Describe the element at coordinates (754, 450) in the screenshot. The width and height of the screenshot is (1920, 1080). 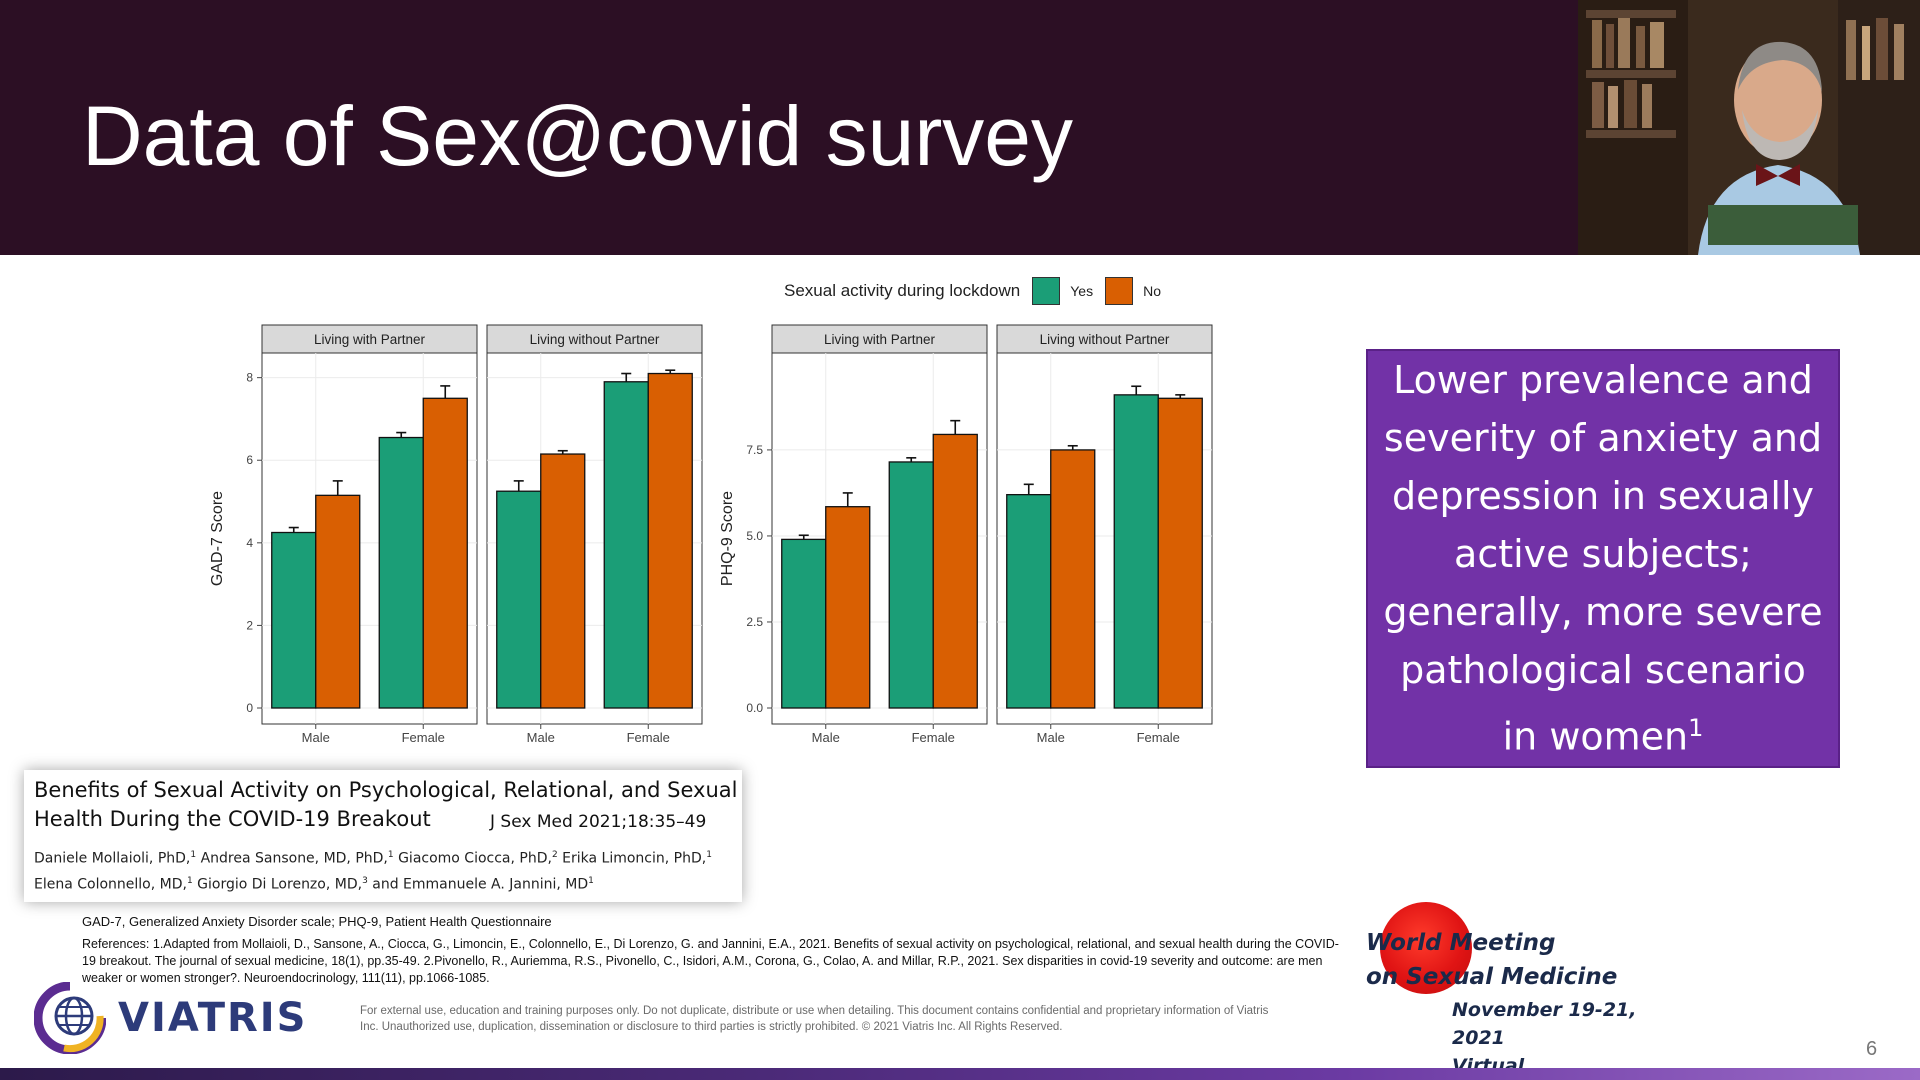
I see `y-tick-label: 7.5` at that location.